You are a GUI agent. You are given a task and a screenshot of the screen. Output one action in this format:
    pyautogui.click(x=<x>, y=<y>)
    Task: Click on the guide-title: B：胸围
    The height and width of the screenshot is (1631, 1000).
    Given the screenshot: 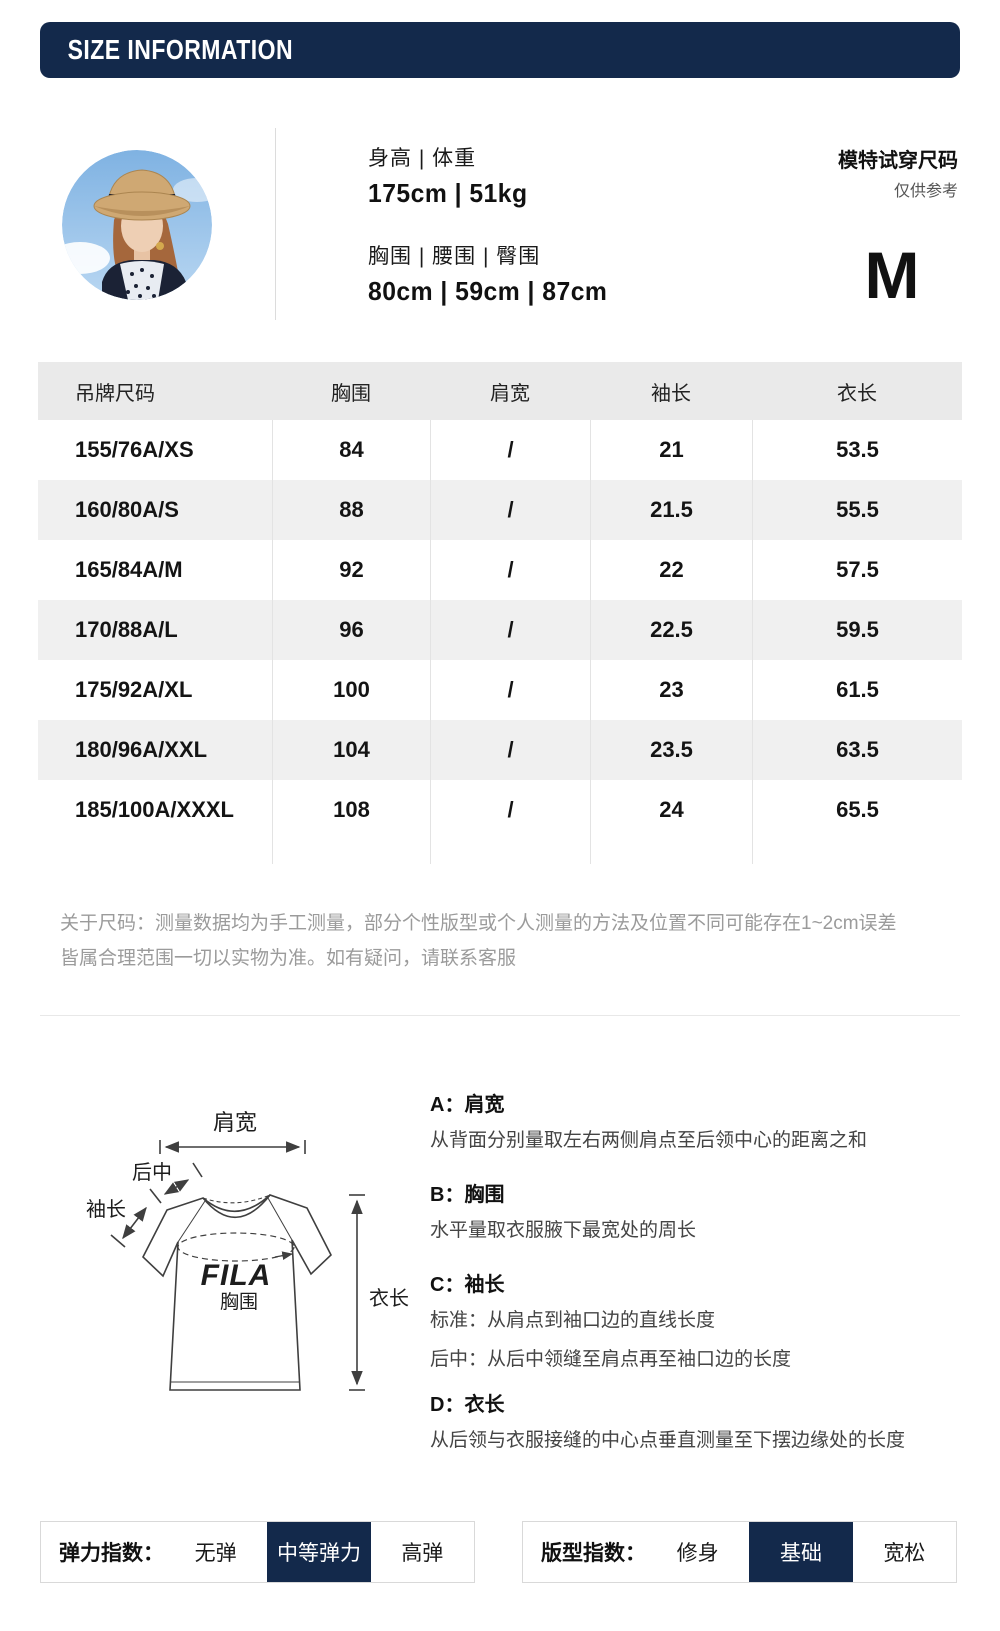 What is the action you would take?
    pyautogui.click(x=467, y=1195)
    